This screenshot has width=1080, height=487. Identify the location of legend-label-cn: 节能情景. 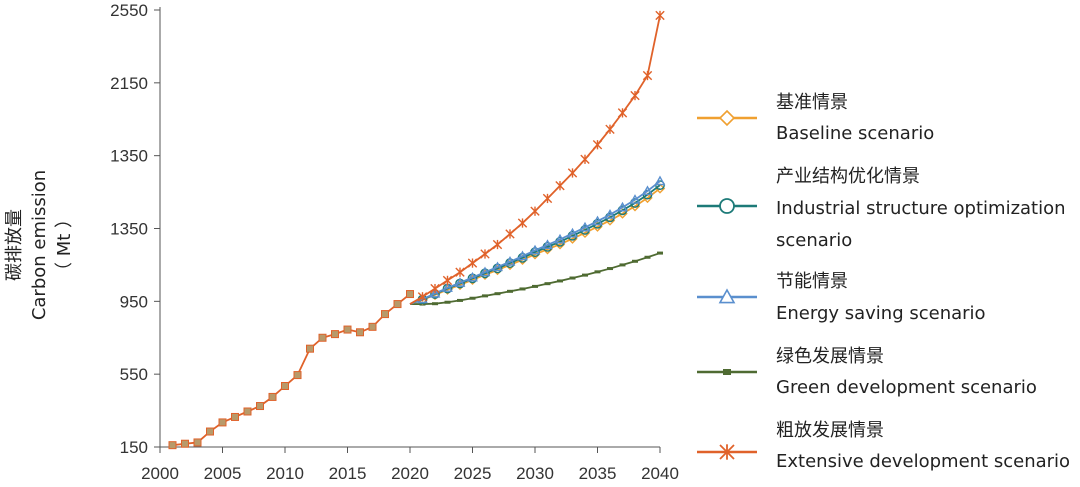
(812, 281).